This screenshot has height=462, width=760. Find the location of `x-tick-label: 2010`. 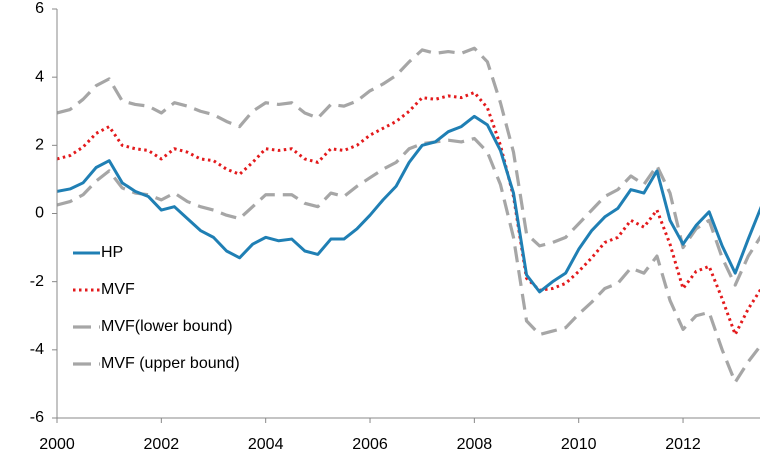

x-tick-label: 2010 is located at coordinates (579, 444).